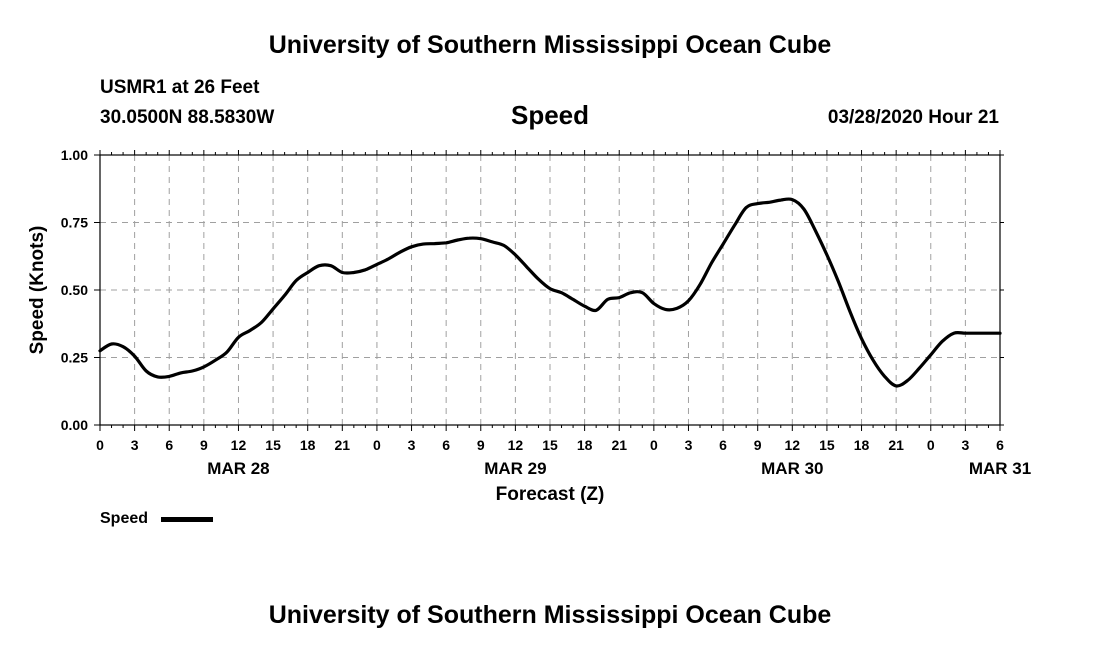 The image size is (1100, 650). What do you see at coordinates (74, 290) in the screenshot?
I see `y-tick-label: 0.50` at bounding box center [74, 290].